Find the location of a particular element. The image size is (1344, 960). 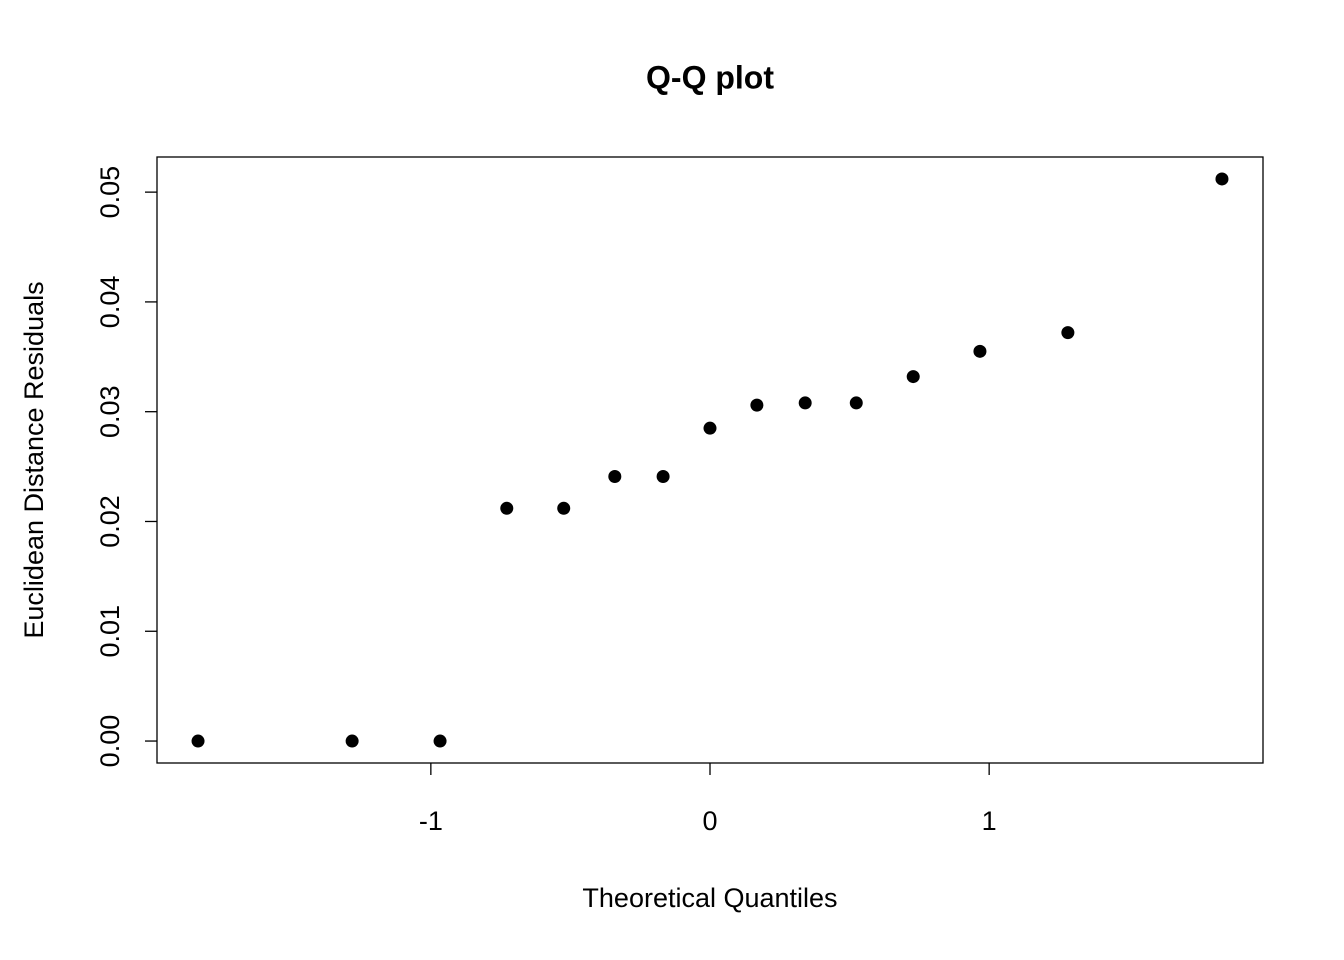

y-tick-label: 0.04 is located at coordinates (110, 302).